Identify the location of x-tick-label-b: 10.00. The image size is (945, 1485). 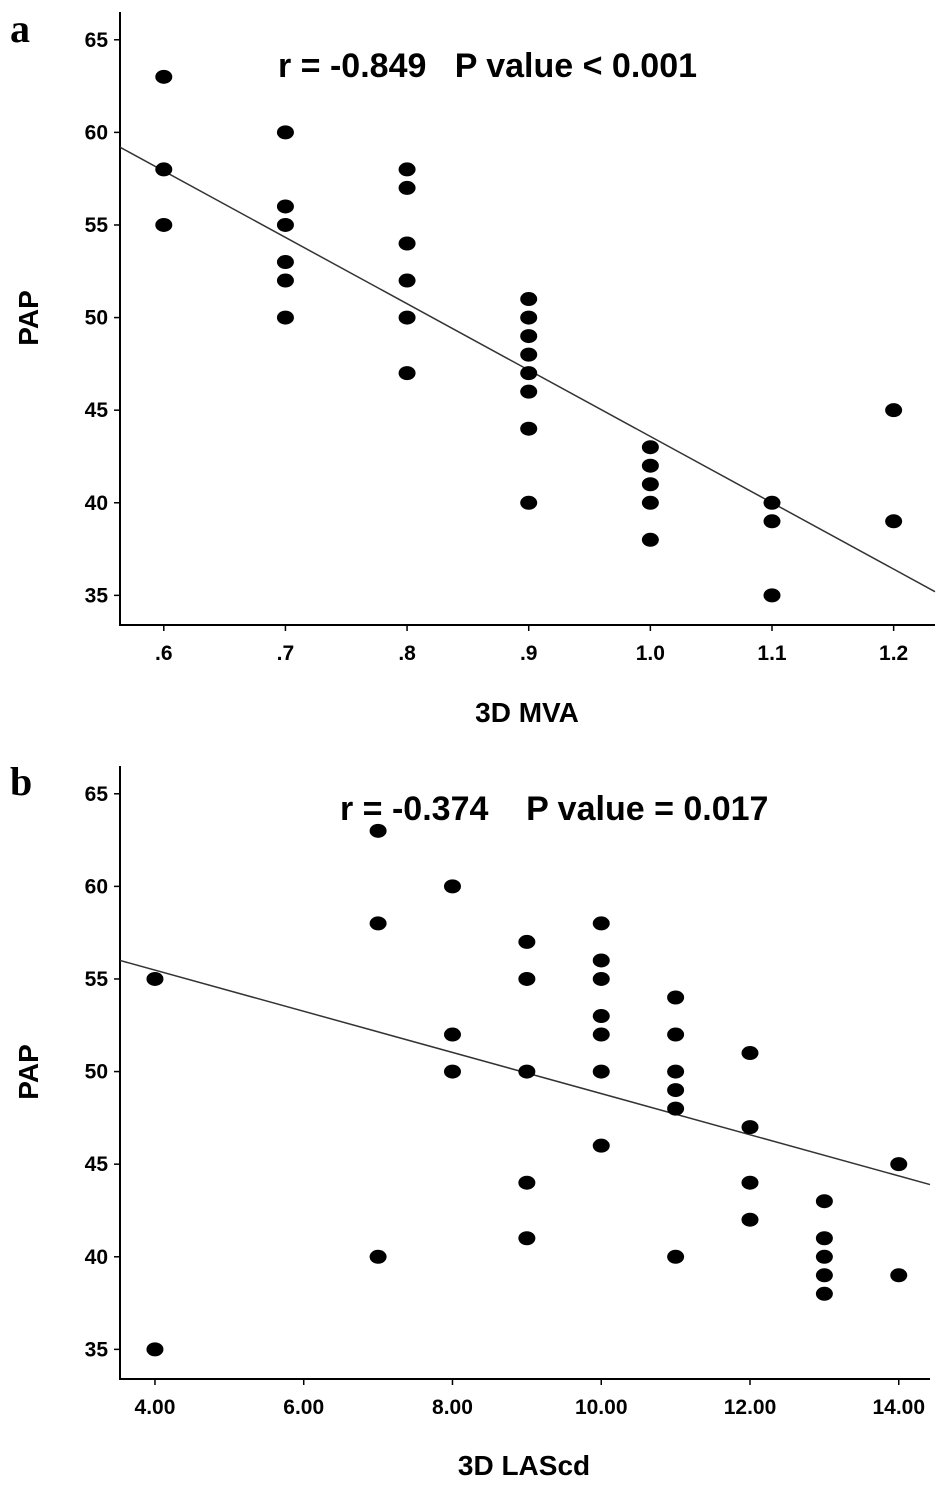
(601, 1407).